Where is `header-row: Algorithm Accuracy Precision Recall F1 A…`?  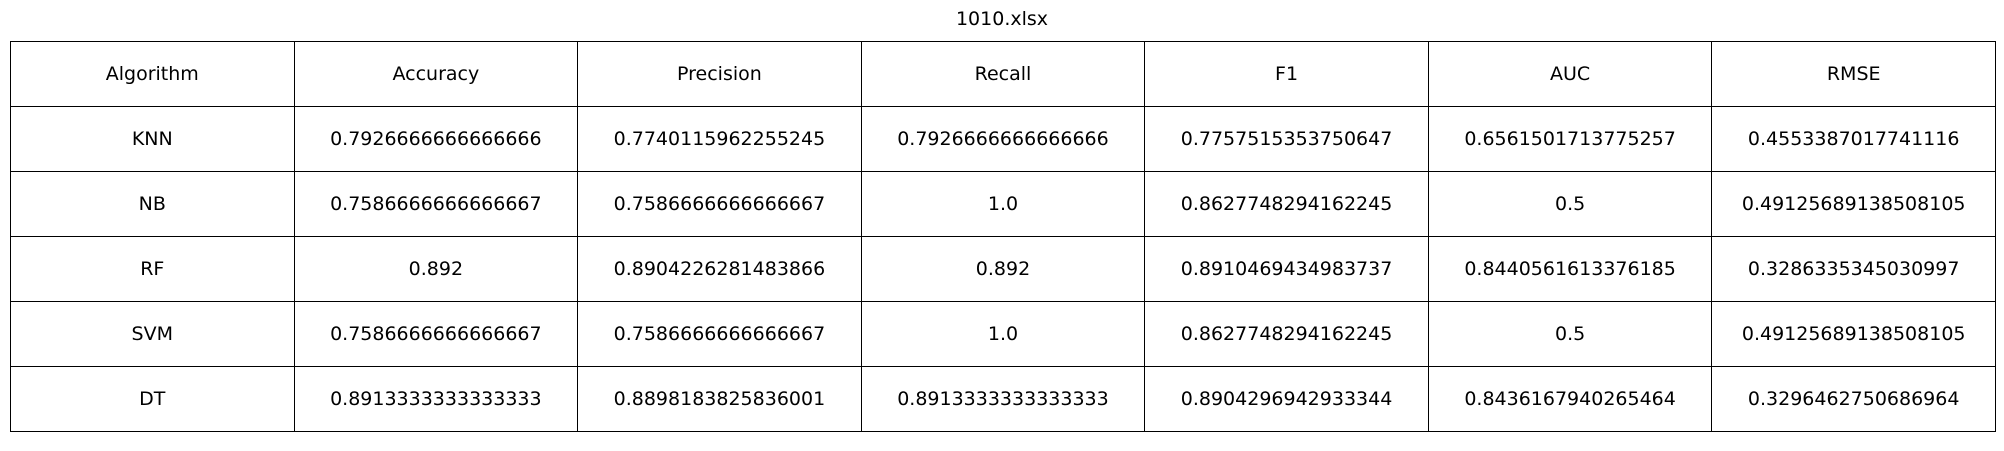
header-row: Algorithm Accuracy Precision Recall F1 A… is located at coordinates (1003, 74).